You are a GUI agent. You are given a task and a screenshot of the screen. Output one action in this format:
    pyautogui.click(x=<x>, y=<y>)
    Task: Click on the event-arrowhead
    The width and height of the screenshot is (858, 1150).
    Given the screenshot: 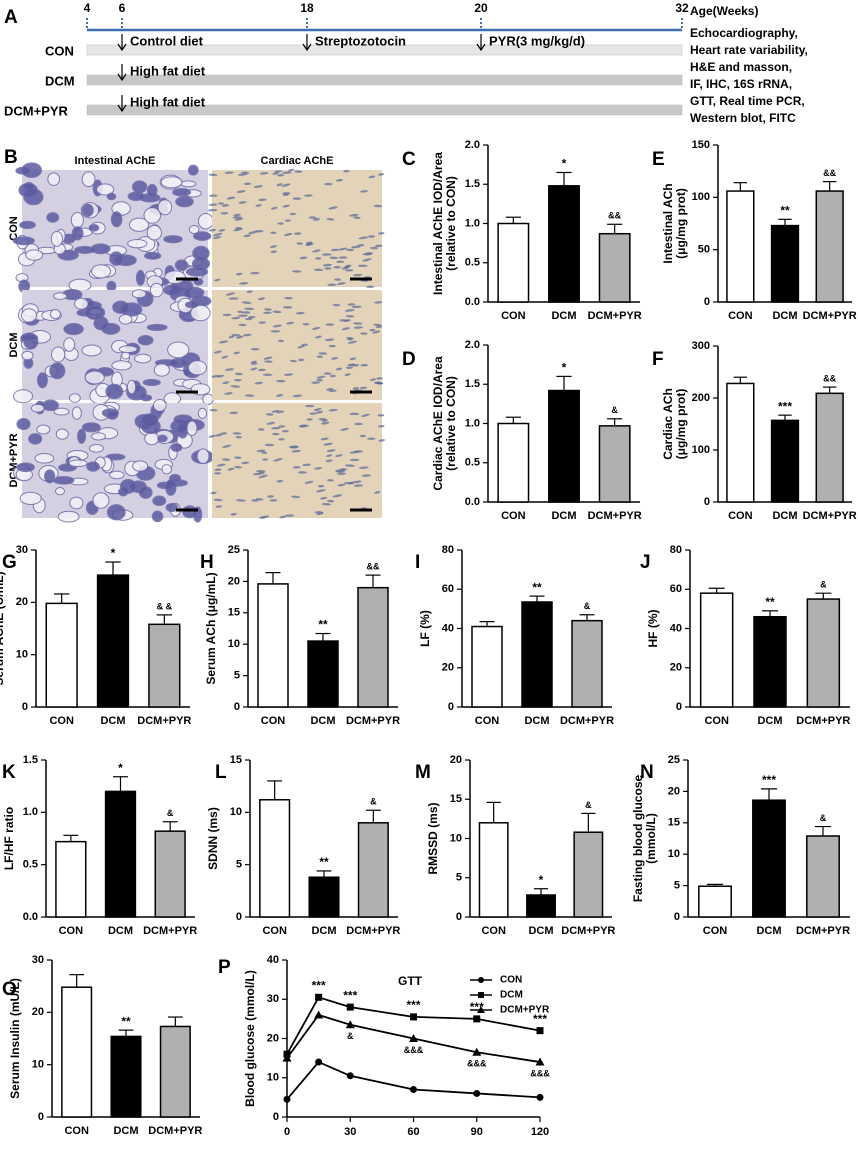 What is the action you would take?
    pyautogui.click(x=122, y=108)
    